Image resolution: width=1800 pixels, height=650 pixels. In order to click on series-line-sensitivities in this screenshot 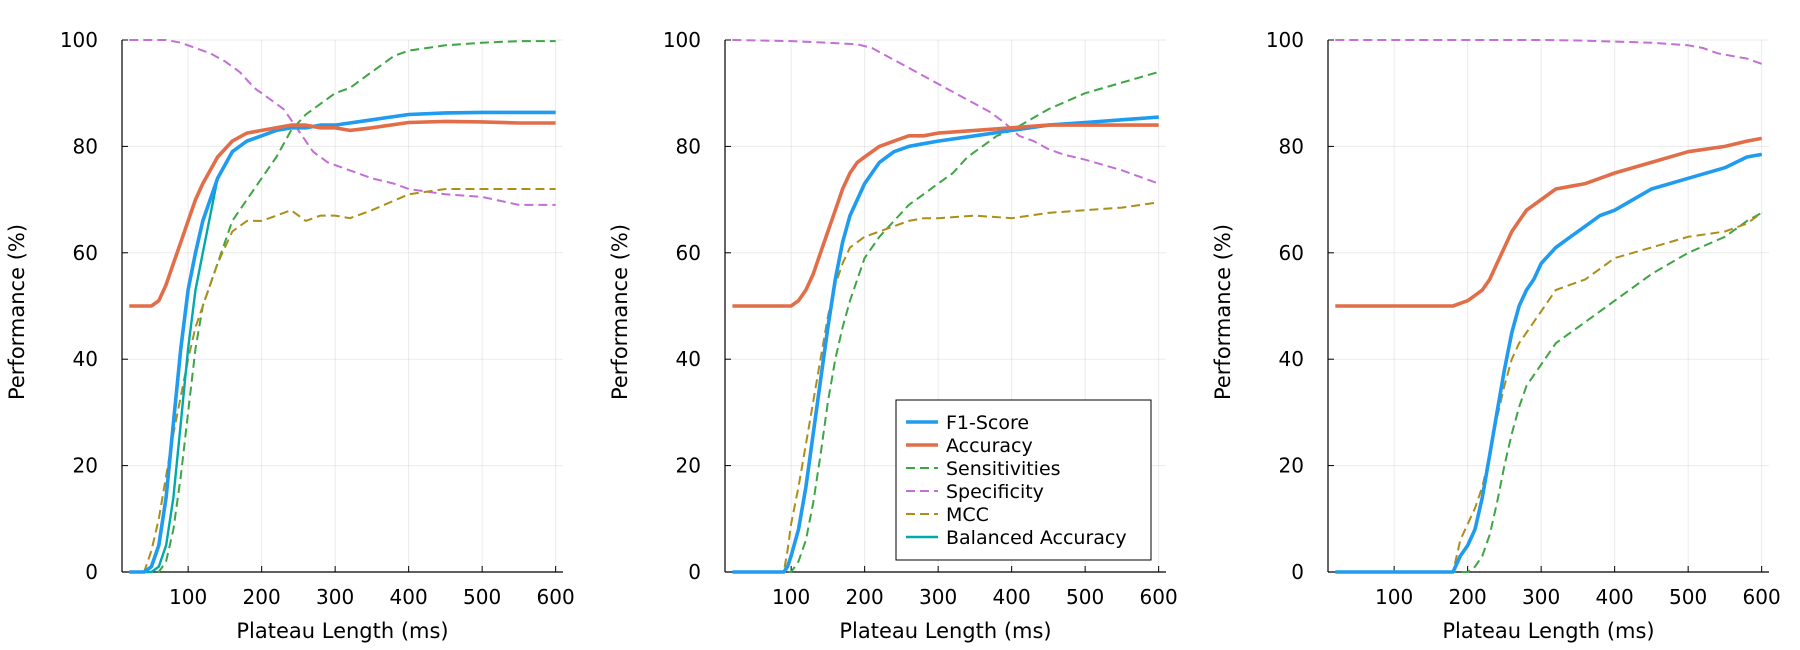, I will do `click(1549, 392)`.